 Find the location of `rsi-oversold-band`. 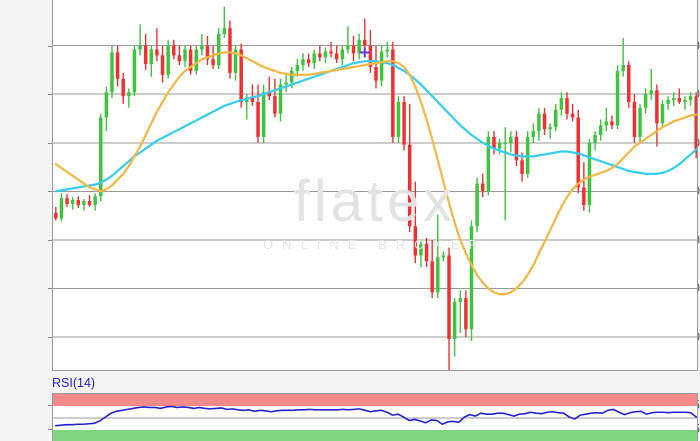

rsi-oversold-band is located at coordinates (375, 435).